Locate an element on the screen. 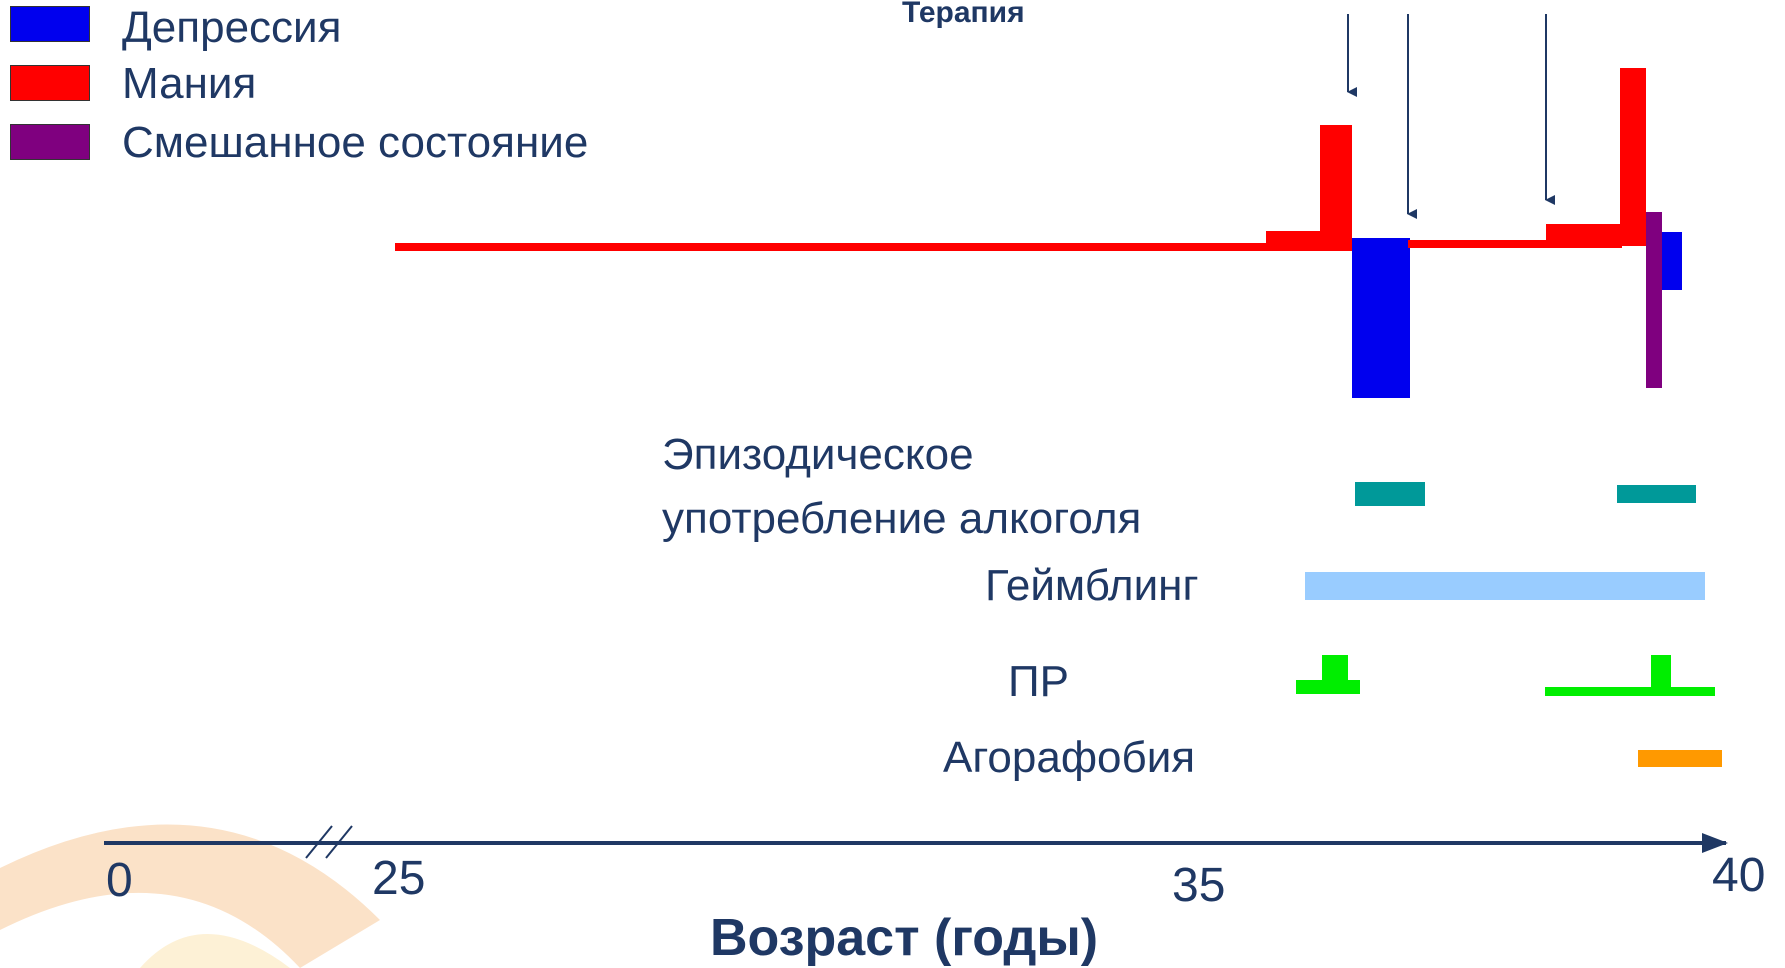  agoraphobia-bar is located at coordinates (1680, 758).